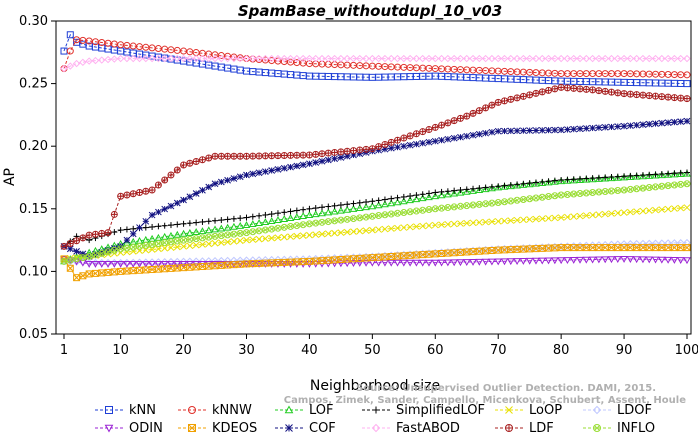  Describe the element at coordinates (64, 350) in the screenshot. I see `x-tick-label: 1` at that location.